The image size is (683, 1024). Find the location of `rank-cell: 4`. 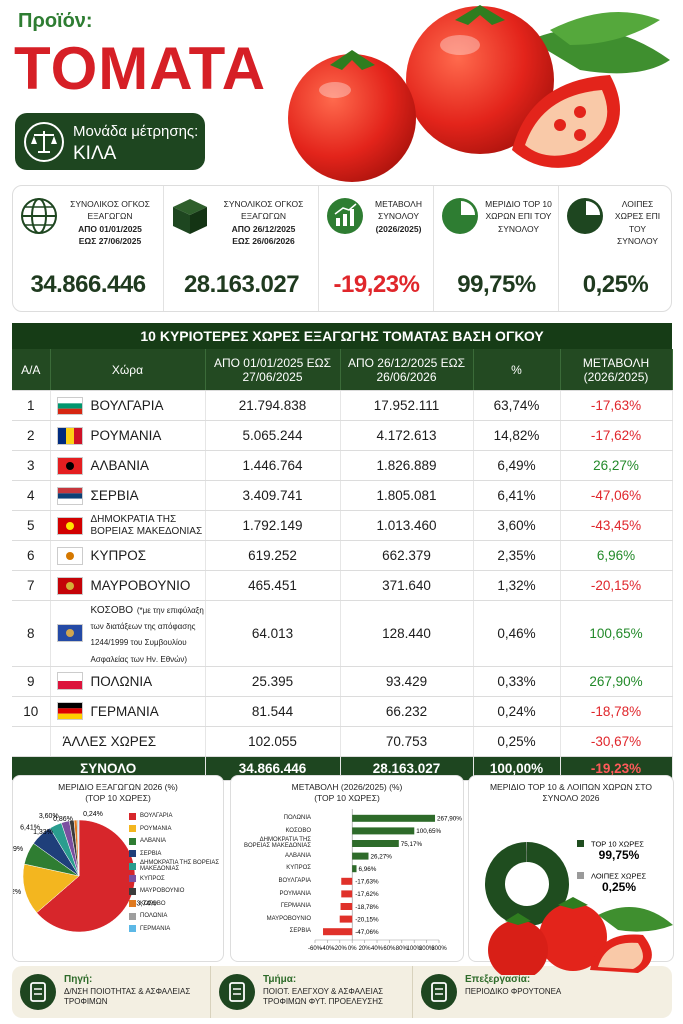

rank-cell: 4 is located at coordinates (31, 495).